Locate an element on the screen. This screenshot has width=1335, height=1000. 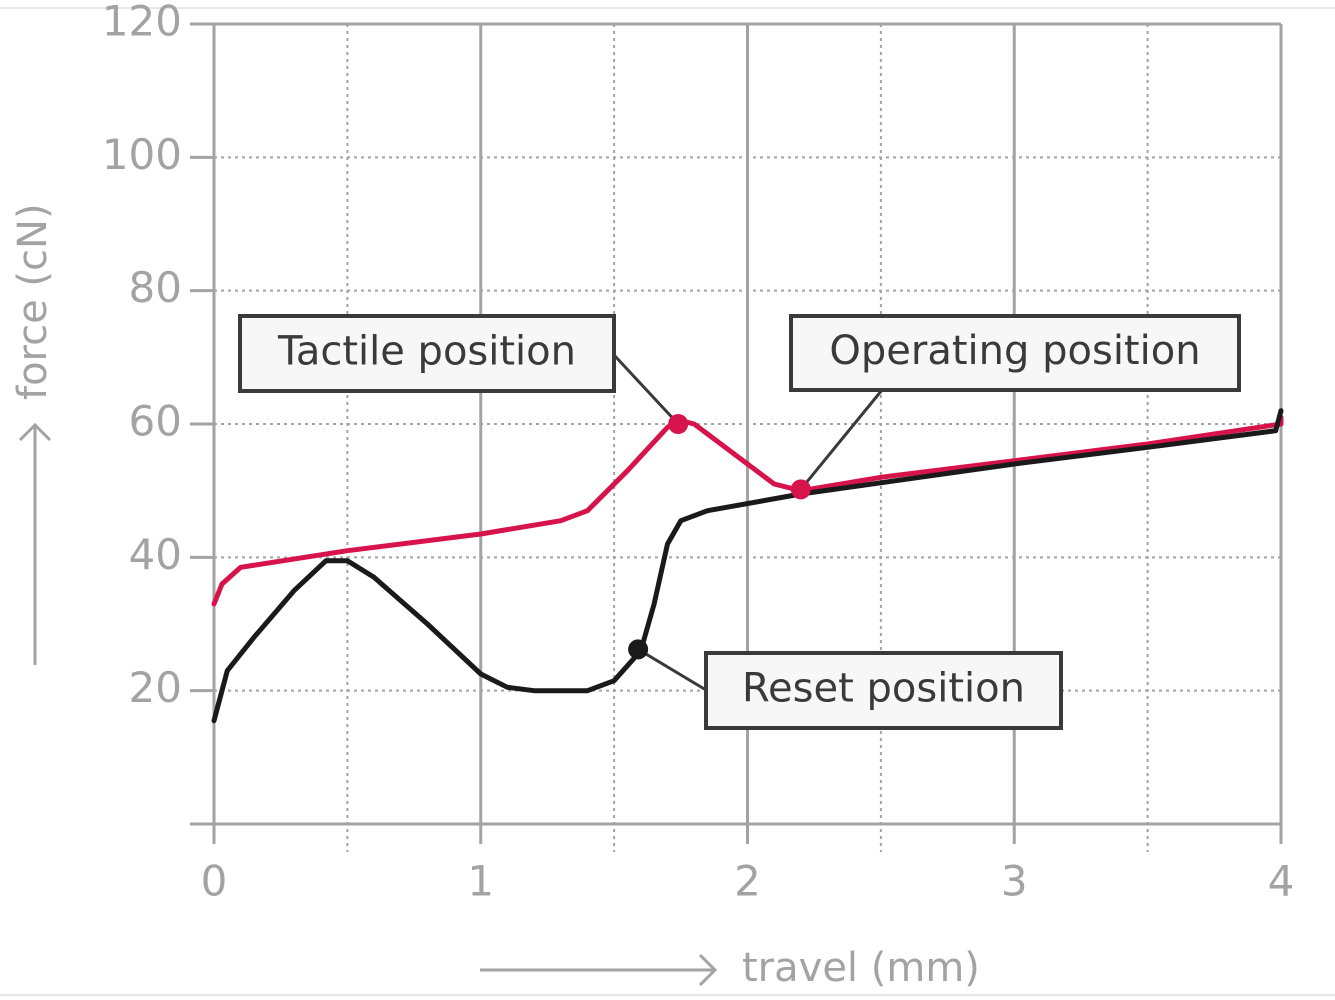
y-tick-label: 40 is located at coordinates (155, 554).